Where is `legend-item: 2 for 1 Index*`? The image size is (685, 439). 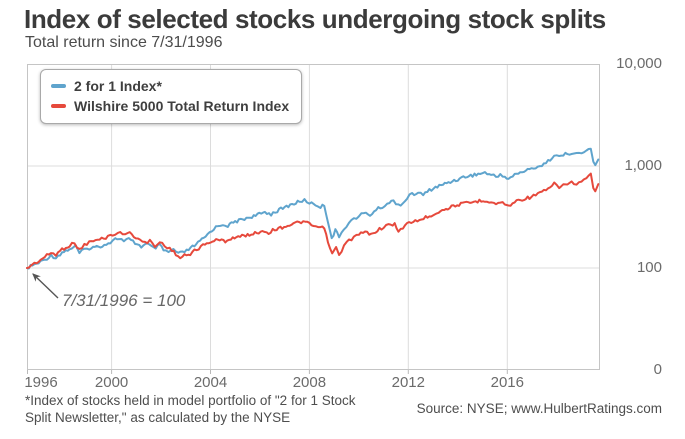
legend-item: 2 for 1 Index* is located at coordinates (170, 86).